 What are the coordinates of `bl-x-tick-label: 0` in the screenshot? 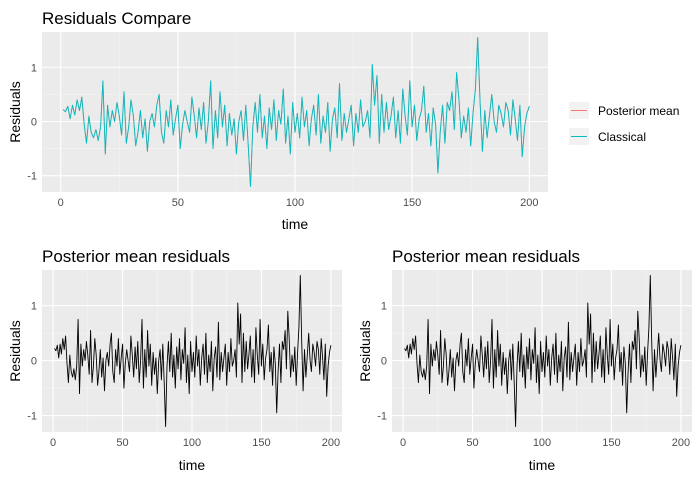 It's located at (53, 443).